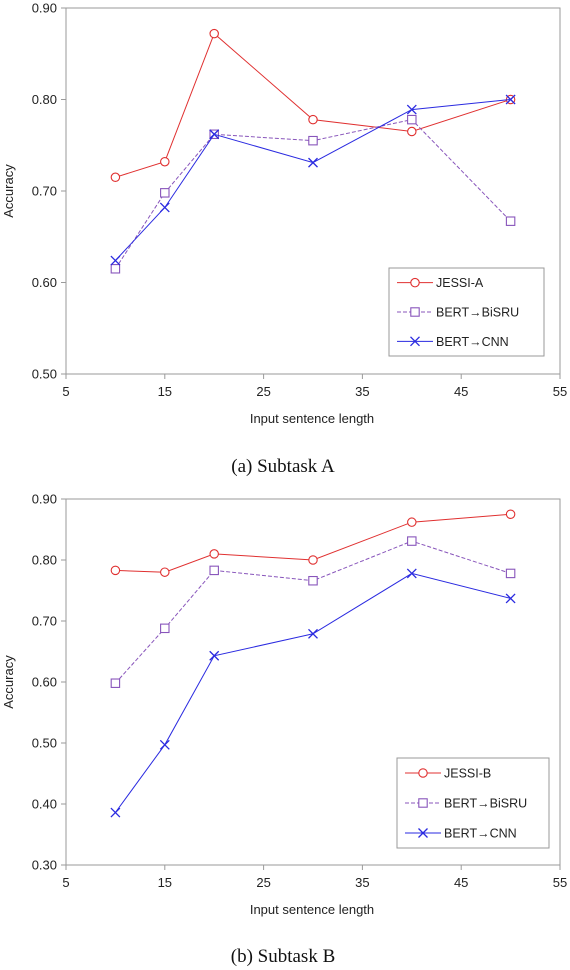  Describe the element at coordinates (460, 283) in the screenshot. I see `legend-label: JESSI-A` at that location.